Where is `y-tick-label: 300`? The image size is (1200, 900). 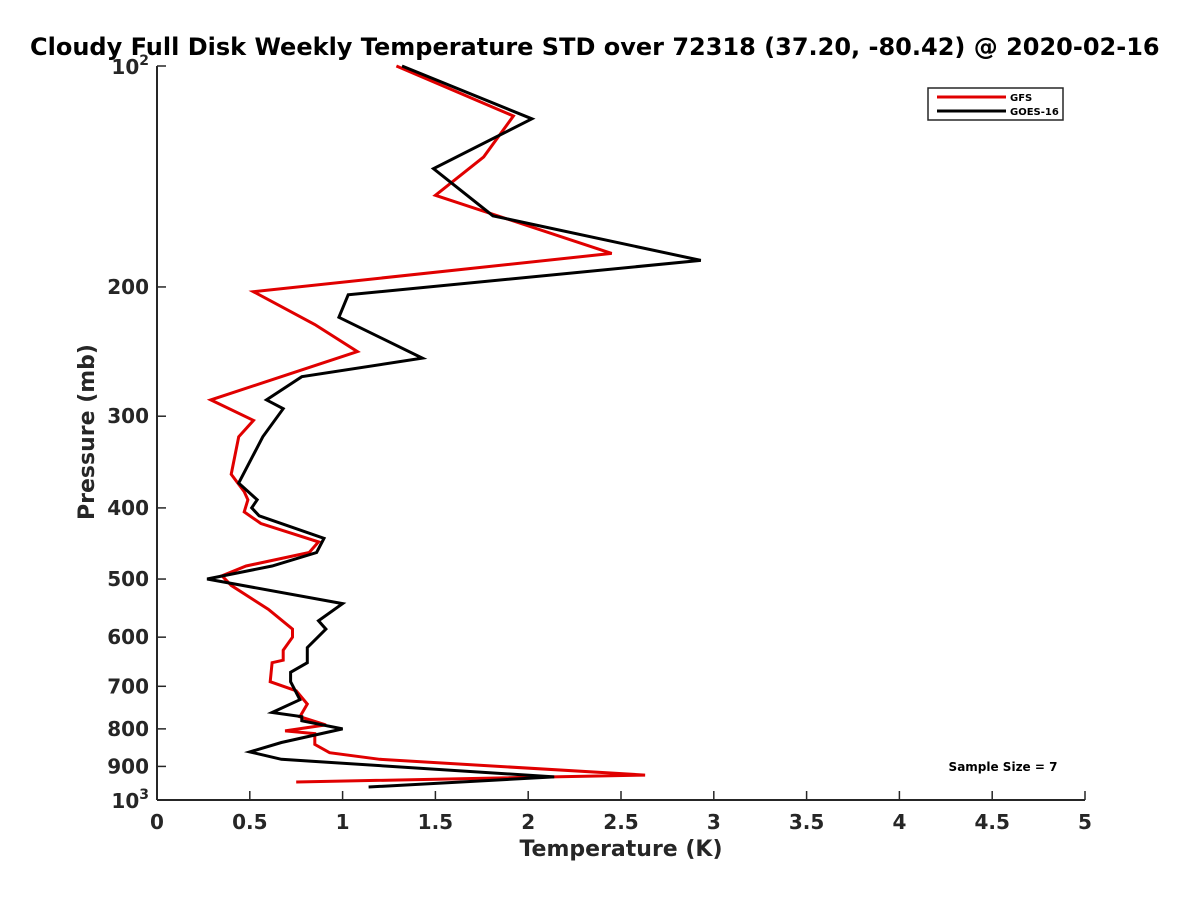
y-tick-label: 300 is located at coordinates (128, 416).